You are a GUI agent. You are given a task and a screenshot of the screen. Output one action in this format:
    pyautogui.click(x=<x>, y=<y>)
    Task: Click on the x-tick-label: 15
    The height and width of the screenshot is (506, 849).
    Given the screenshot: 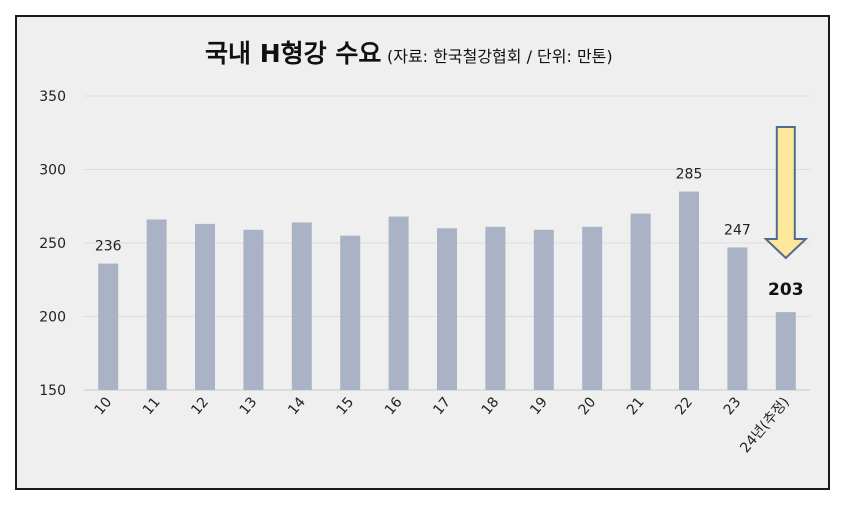 What is the action you would take?
    pyautogui.click(x=346, y=406)
    